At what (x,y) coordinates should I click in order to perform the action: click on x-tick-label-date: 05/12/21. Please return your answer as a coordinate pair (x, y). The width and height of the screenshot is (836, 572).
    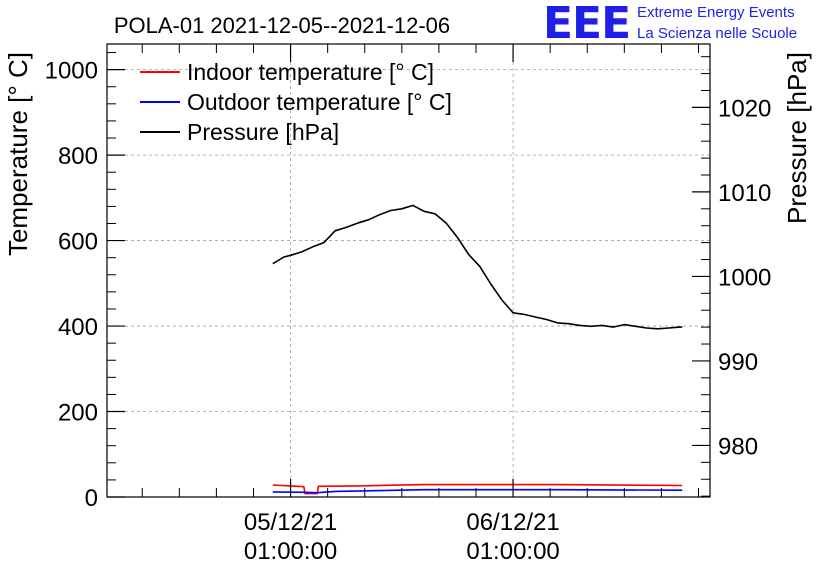
    Looking at the image, I should click on (290, 522).